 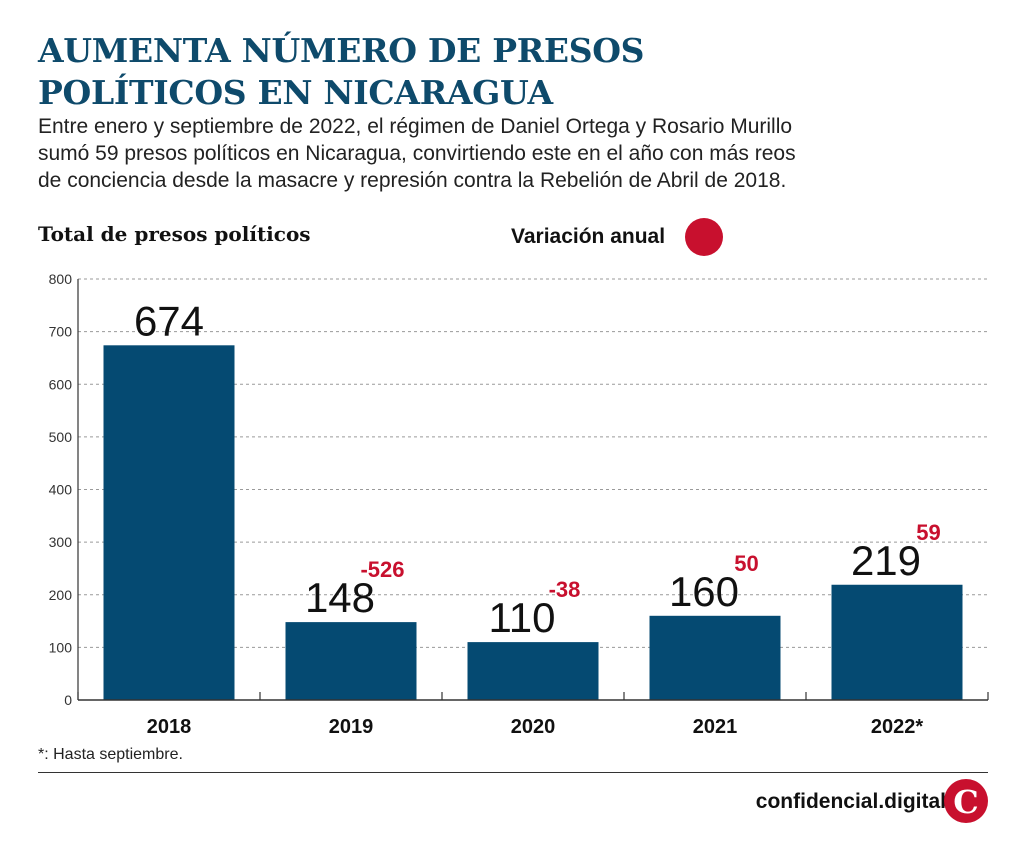 I want to click on brand-logo-icon: C, so click(x=966, y=801).